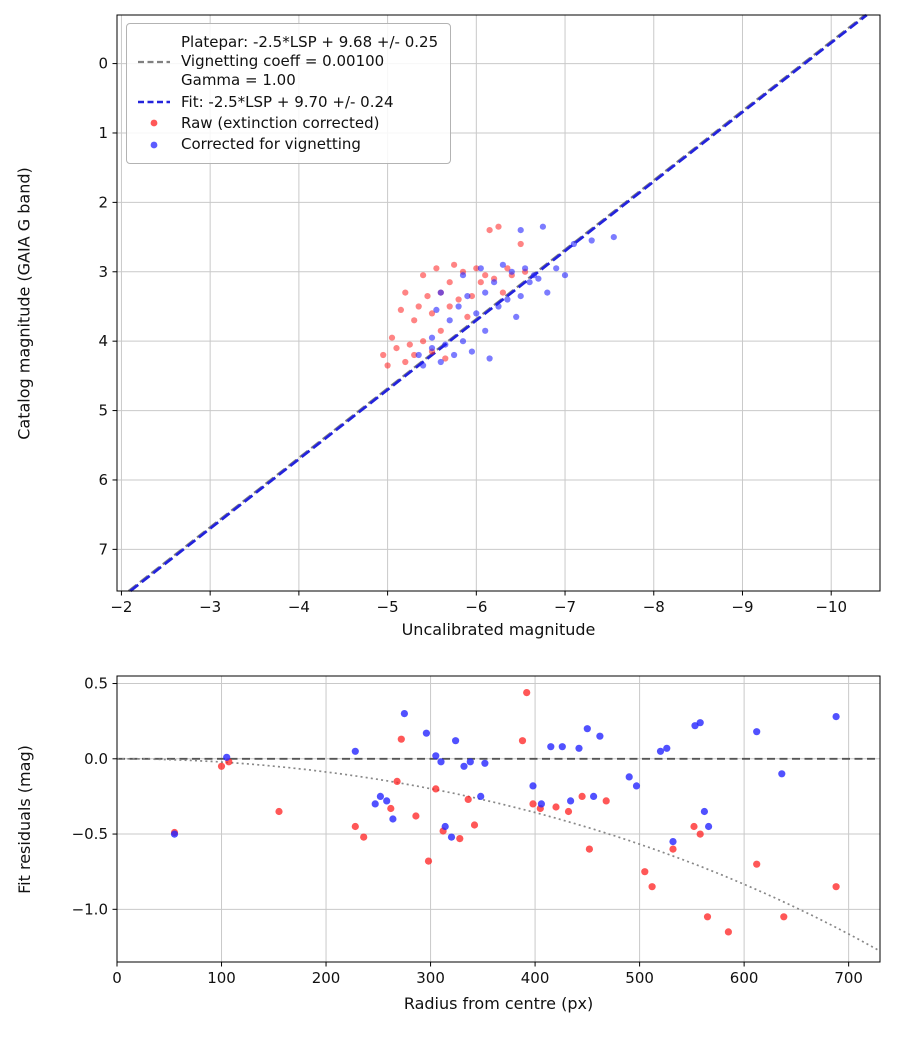 The height and width of the screenshot is (1050, 900). Describe the element at coordinates (535, 978) in the screenshot. I see `x-tick-label: 400` at that location.